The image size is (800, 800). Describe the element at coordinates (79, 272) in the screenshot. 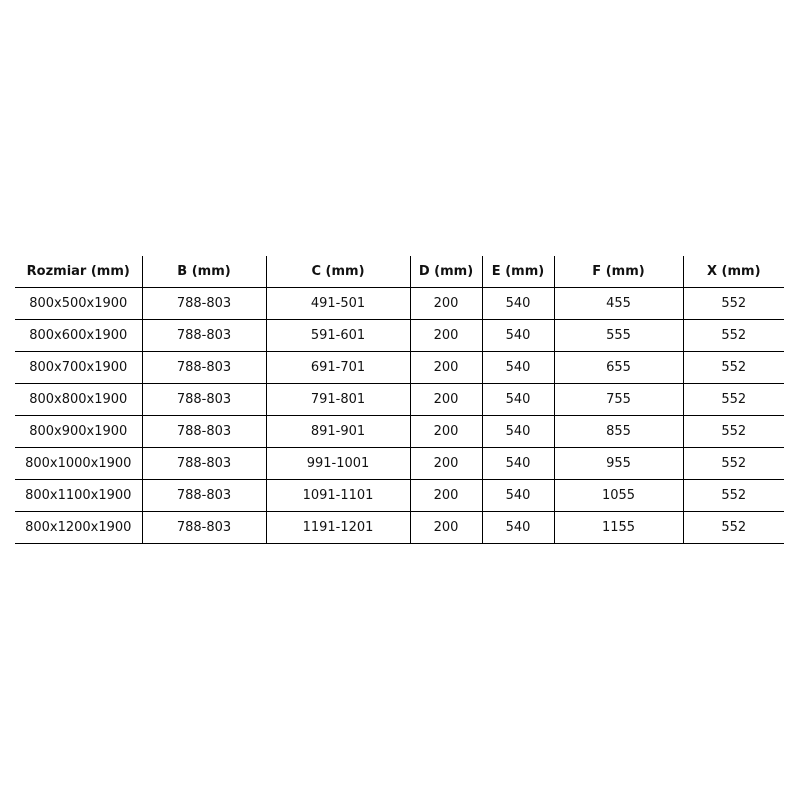

I see `column-header: Rozmiar (mm)` at that location.